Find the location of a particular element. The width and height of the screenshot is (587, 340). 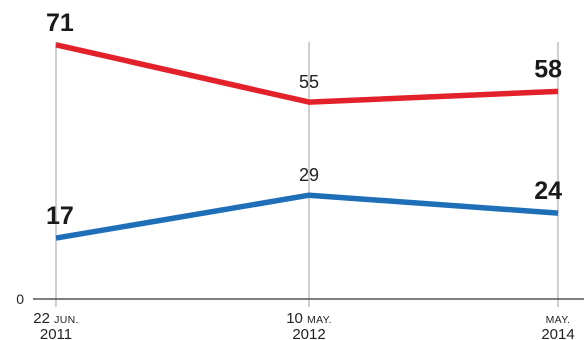

x-tick-date-1: 10 MAY. is located at coordinates (309, 318).